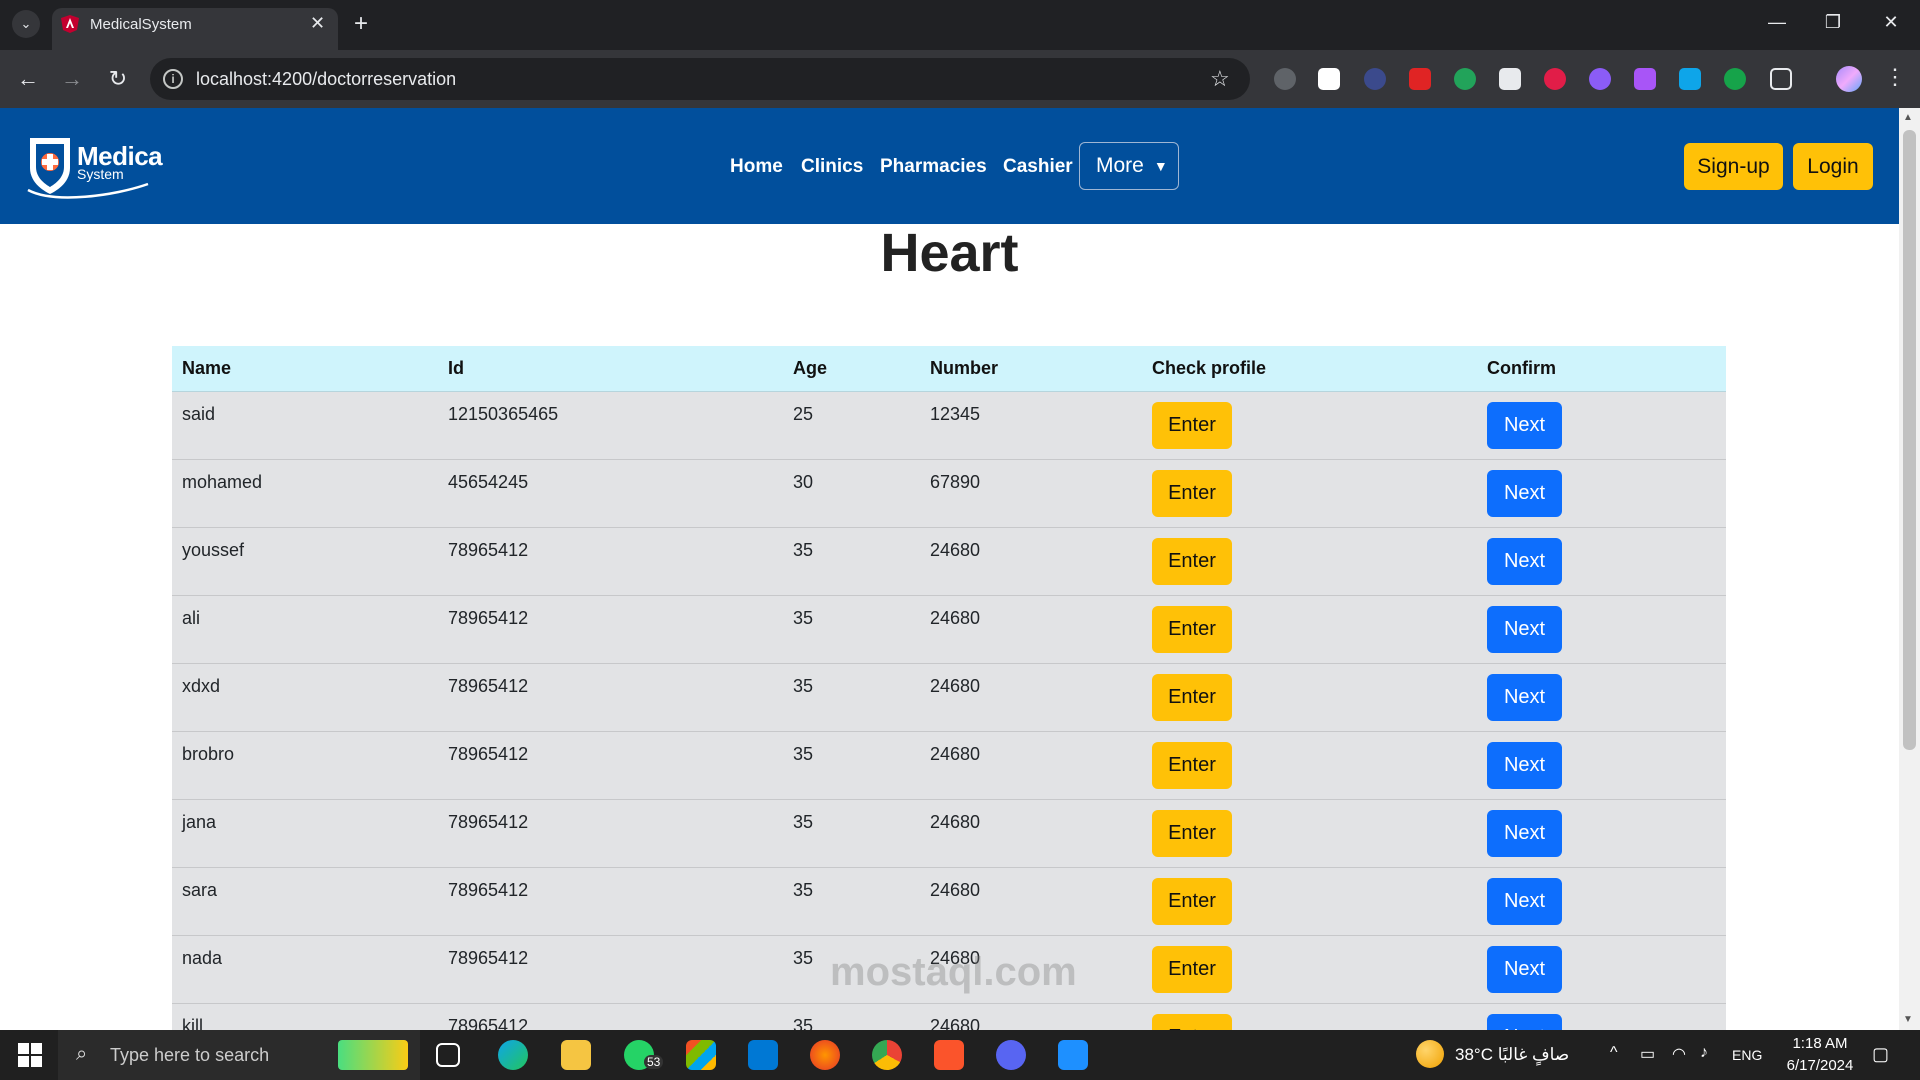 This screenshot has height=1080, width=1920. What do you see at coordinates (28, 78) in the screenshot?
I see `back-arrow-icon: ←` at bounding box center [28, 78].